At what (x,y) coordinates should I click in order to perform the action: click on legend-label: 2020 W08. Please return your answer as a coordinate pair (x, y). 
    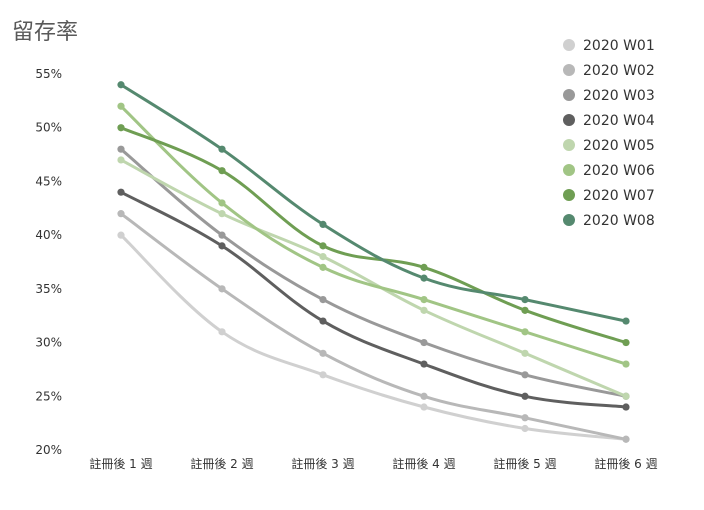
    Looking at the image, I should click on (619, 221).